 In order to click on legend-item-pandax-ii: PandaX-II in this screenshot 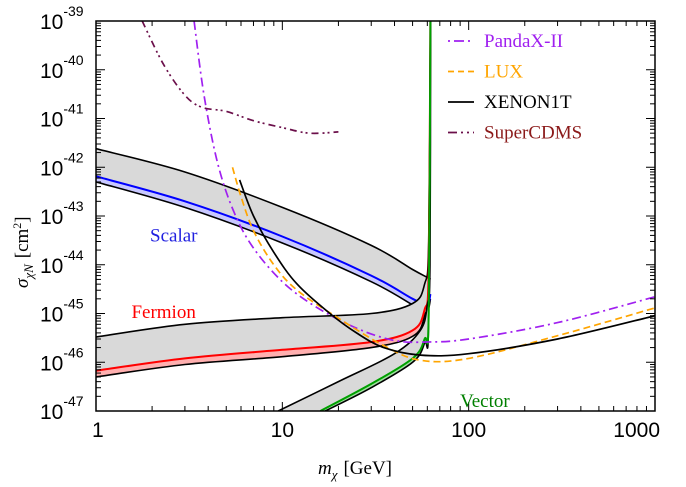, I will do `click(505, 41)`.